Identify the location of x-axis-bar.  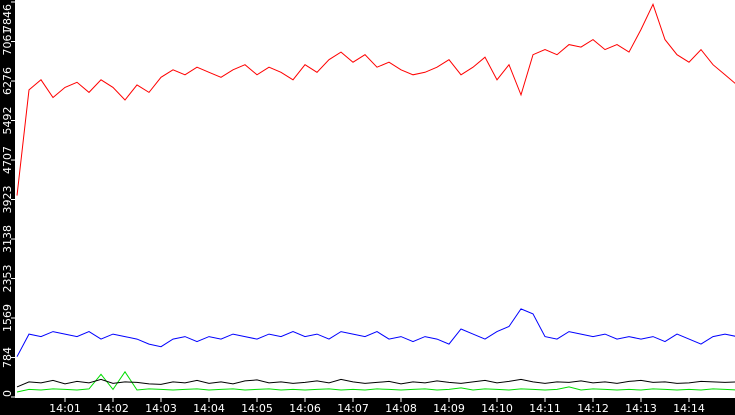
(367, 406).